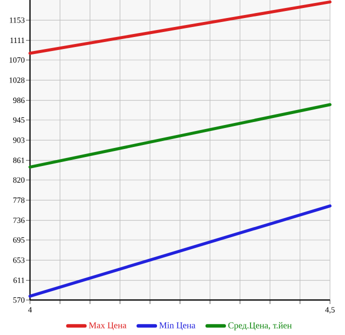 Image resolution: width=345 pixels, height=335 pixels. What do you see at coordinates (177, 326) in the screenshot?
I see `legend-label: Min Цена` at bounding box center [177, 326].